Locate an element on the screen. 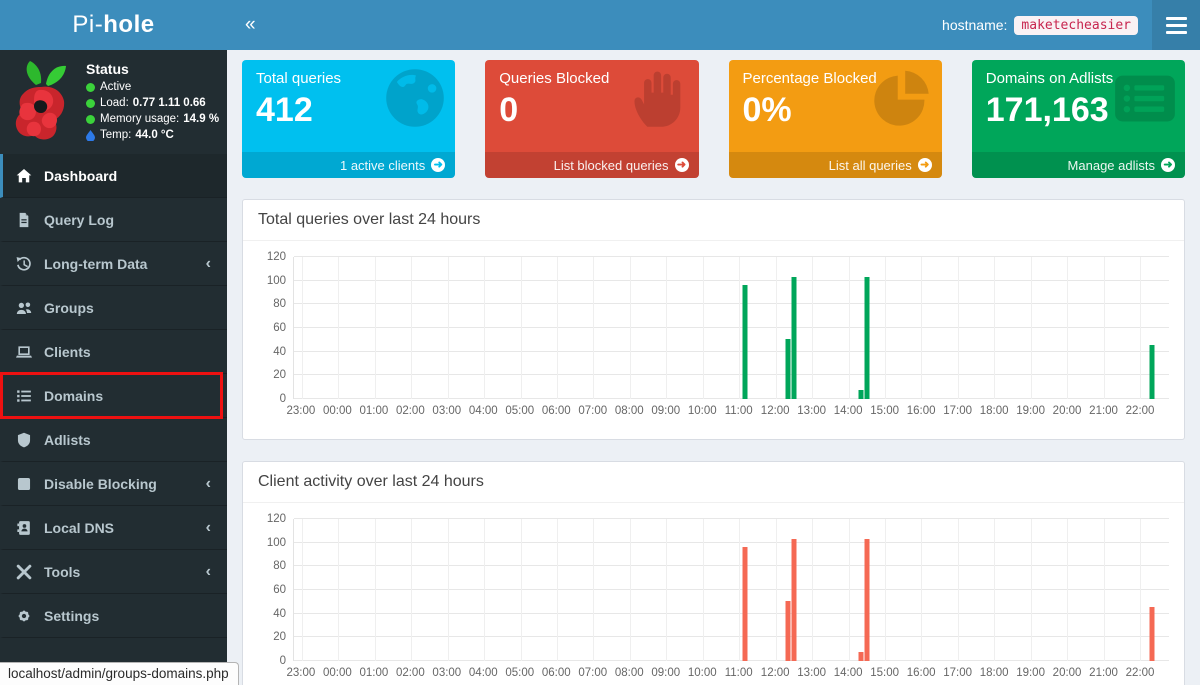 The width and height of the screenshot is (1200, 685). x-axis-tick: 08:00 is located at coordinates (629, 673).